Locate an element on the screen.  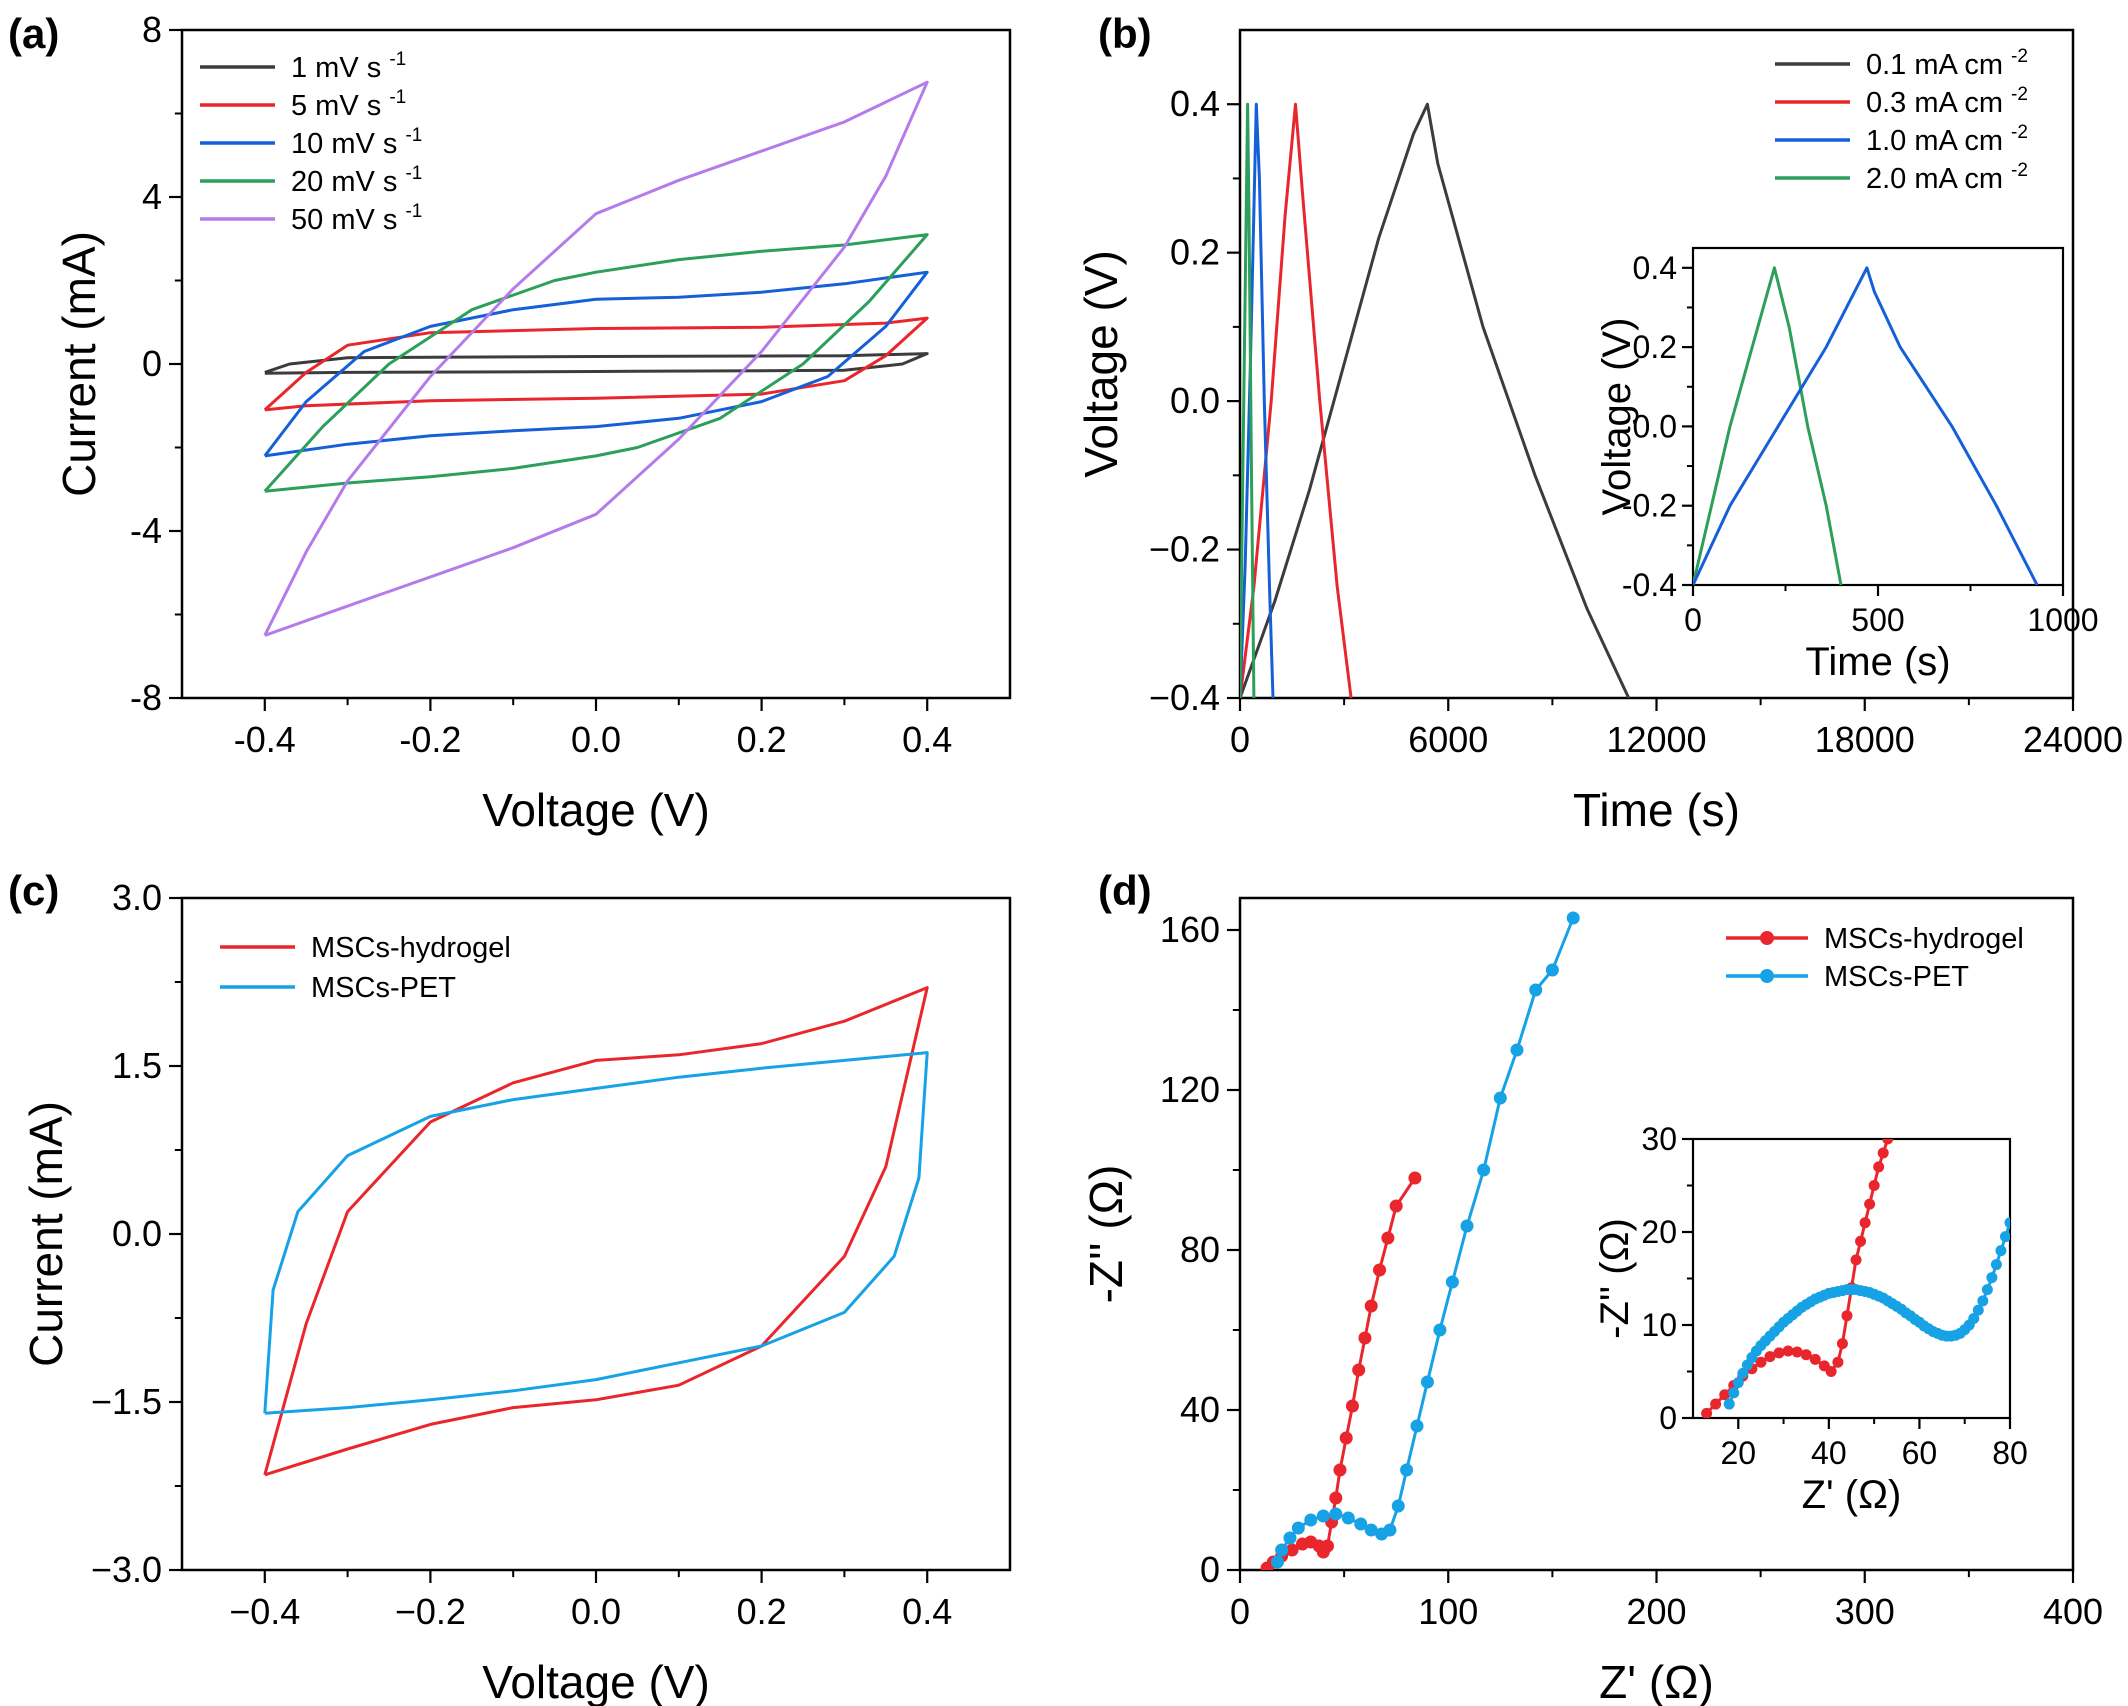
y-tick-label: −1.5 is located at coordinates (126, 1401).